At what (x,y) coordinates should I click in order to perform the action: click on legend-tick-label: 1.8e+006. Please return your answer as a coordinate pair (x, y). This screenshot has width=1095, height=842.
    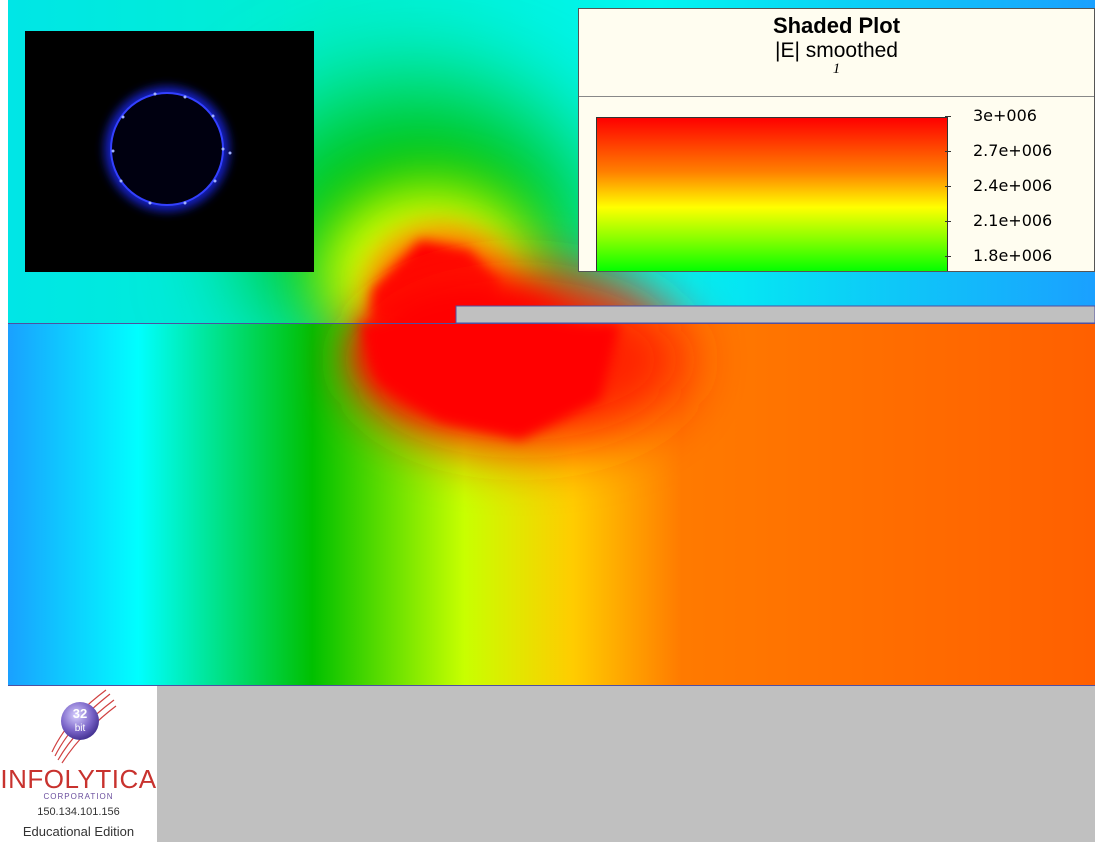
    Looking at the image, I should click on (1013, 255).